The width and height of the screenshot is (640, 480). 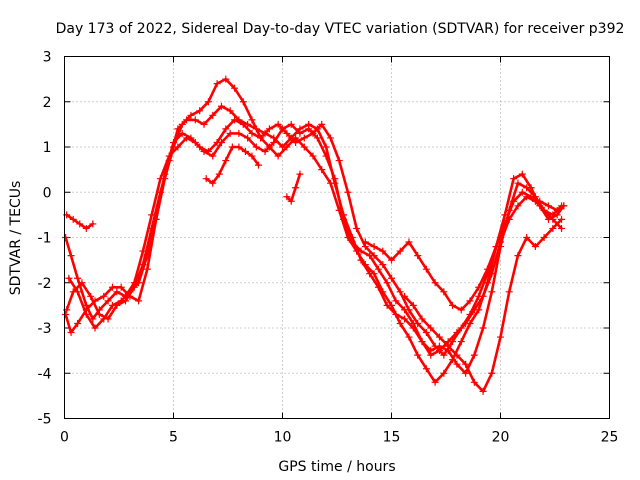 What do you see at coordinates (336, 467) in the screenshot?
I see `x-axis-label: GPS time / hours` at bounding box center [336, 467].